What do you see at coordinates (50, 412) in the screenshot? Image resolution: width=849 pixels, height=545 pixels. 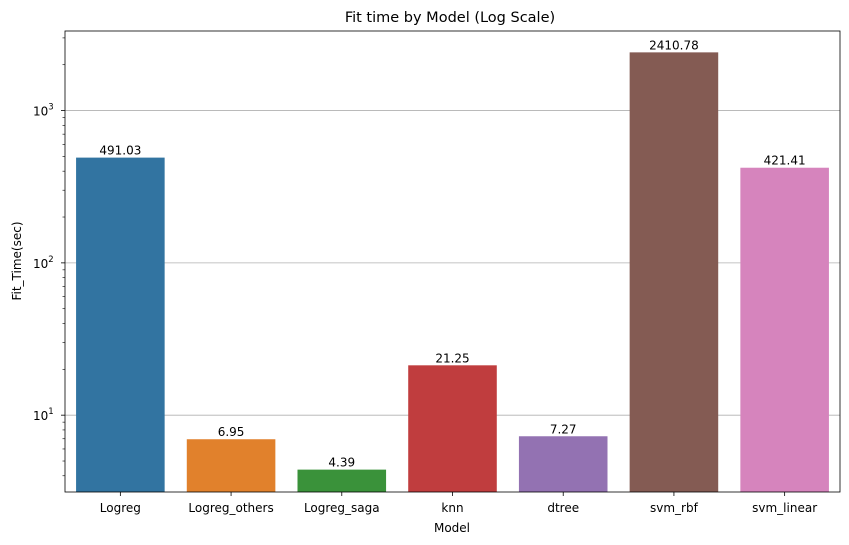 I see `y-tick-exponent: 1` at bounding box center [50, 412].